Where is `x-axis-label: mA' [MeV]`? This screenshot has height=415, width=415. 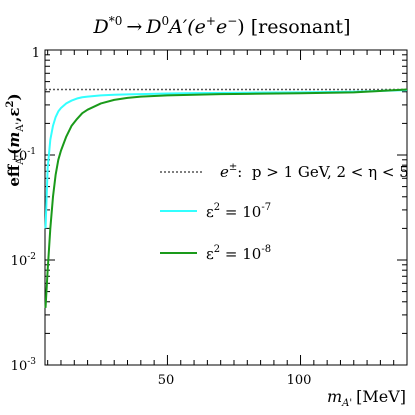 x-axis-label: mA' [MeV] is located at coordinates (366, 398).